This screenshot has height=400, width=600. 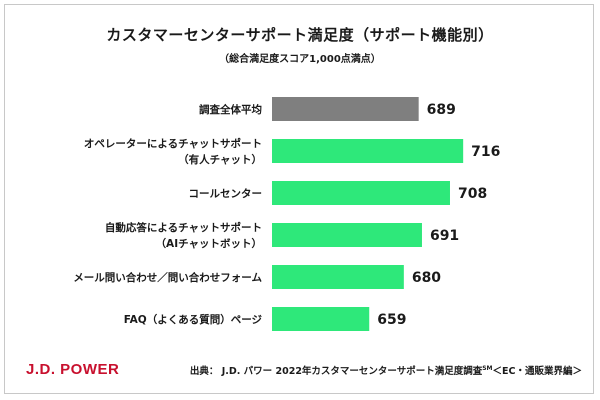 I want to click on chart-title: カスタマーセンターサポート満足度（サポート機能別）, so click(x=300, y=35).